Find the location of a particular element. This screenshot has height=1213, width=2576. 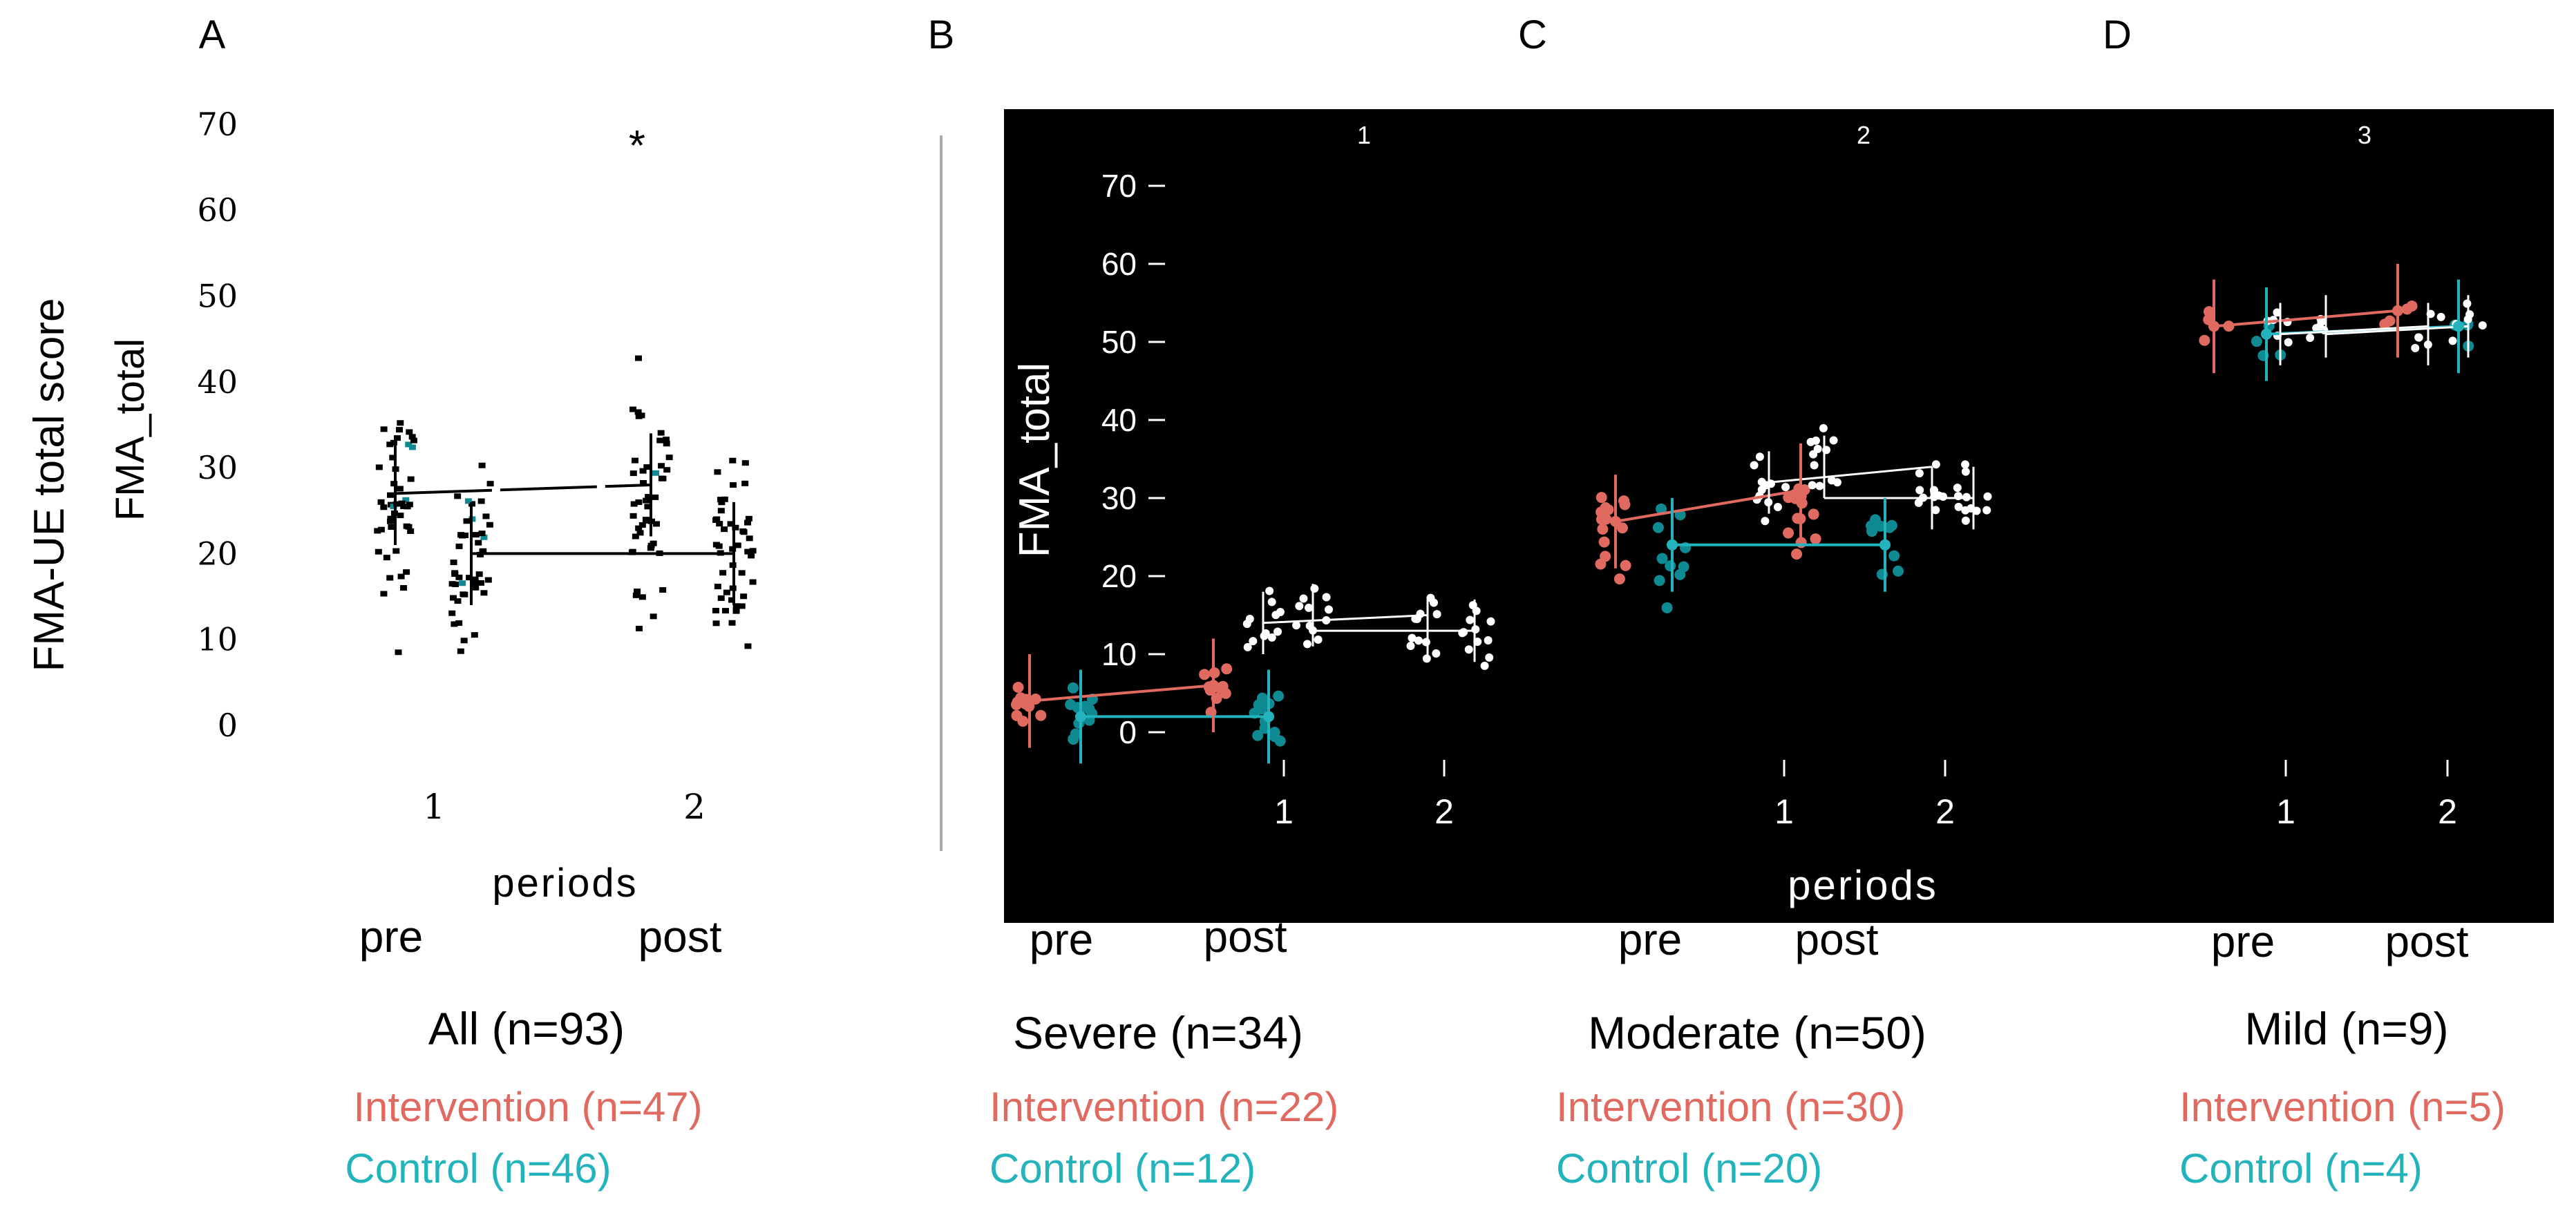

panel-d-post-label: post is located at coordinates (2427, 941).